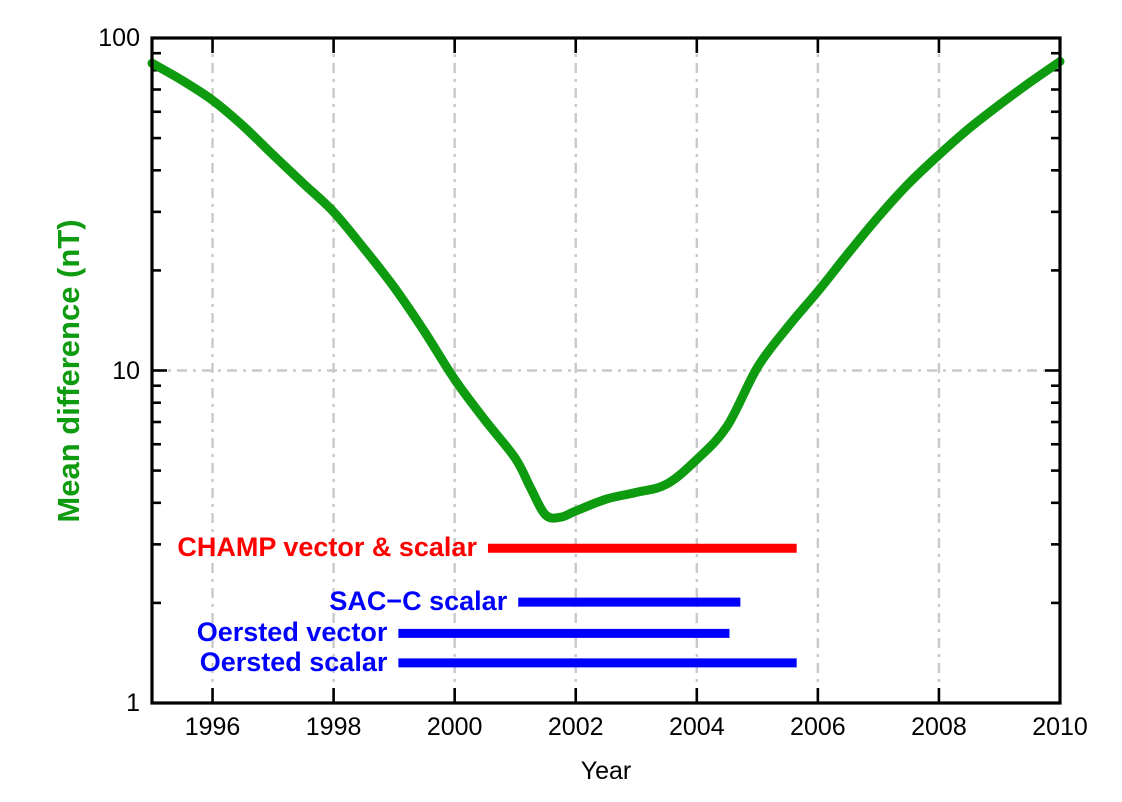  What do you see at coordinates (818, 727) in the screenshot?
I see `x-tick-label-2006: 2006` at bounding box center [818, 727].